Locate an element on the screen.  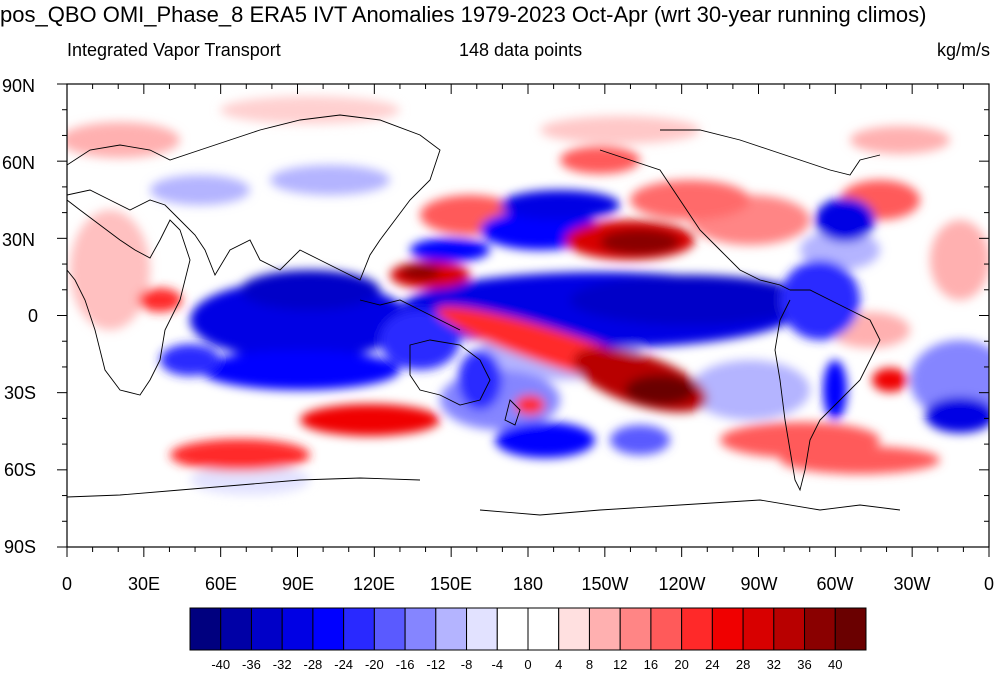
x-tick-label: 120W is located at coordinates (681, 584).